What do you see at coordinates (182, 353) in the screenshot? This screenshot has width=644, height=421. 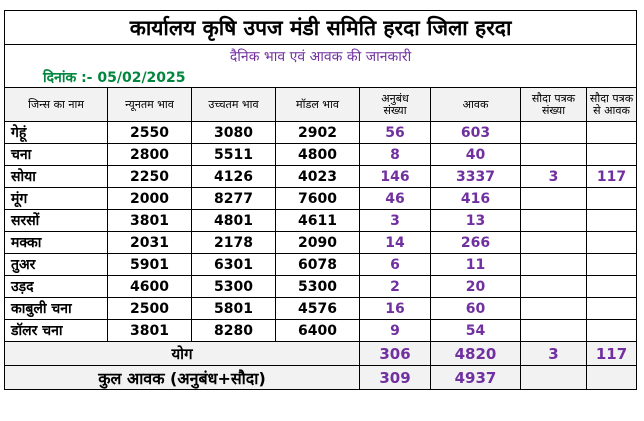 I see `total-label: योग` at bounding box center [182, 353].